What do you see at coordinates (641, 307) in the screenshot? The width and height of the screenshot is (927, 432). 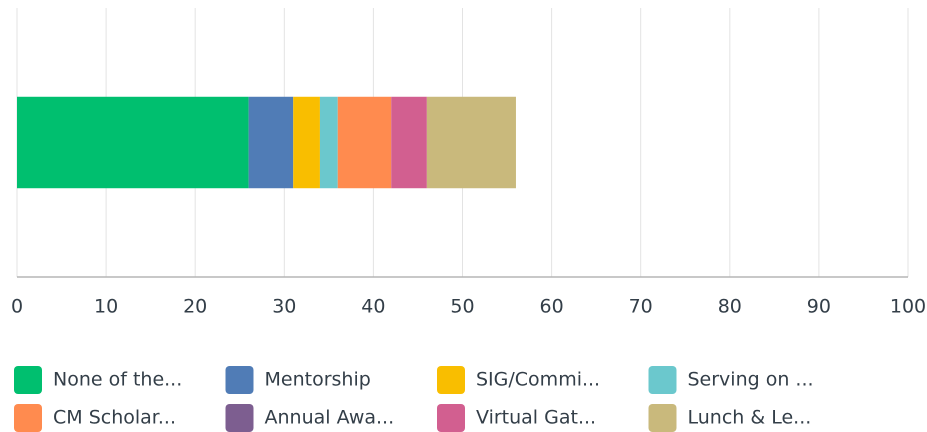 I see `x-tick-label: 70` at bounding box center [641, 307].